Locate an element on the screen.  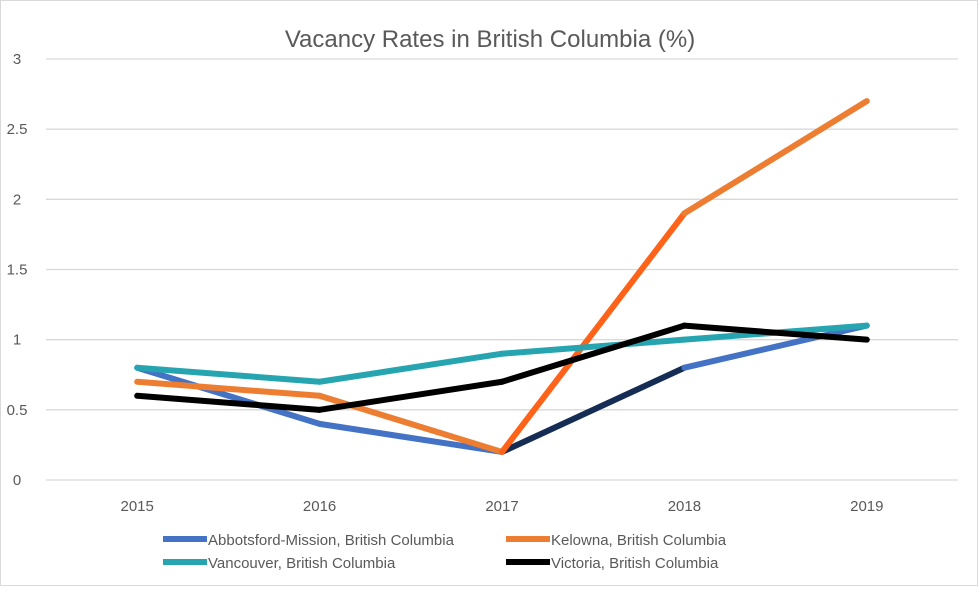
legend-label: Victoria, British Columbia is located at coordinates (635, 563).